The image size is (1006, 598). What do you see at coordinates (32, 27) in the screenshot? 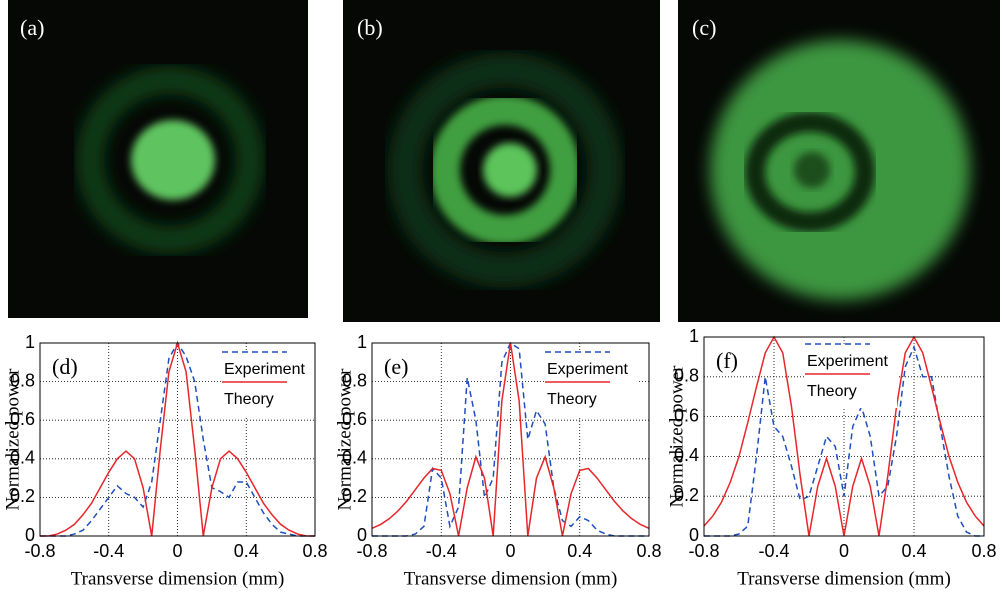
I see `panel-label: (a)` at bounding box center [32, 27].